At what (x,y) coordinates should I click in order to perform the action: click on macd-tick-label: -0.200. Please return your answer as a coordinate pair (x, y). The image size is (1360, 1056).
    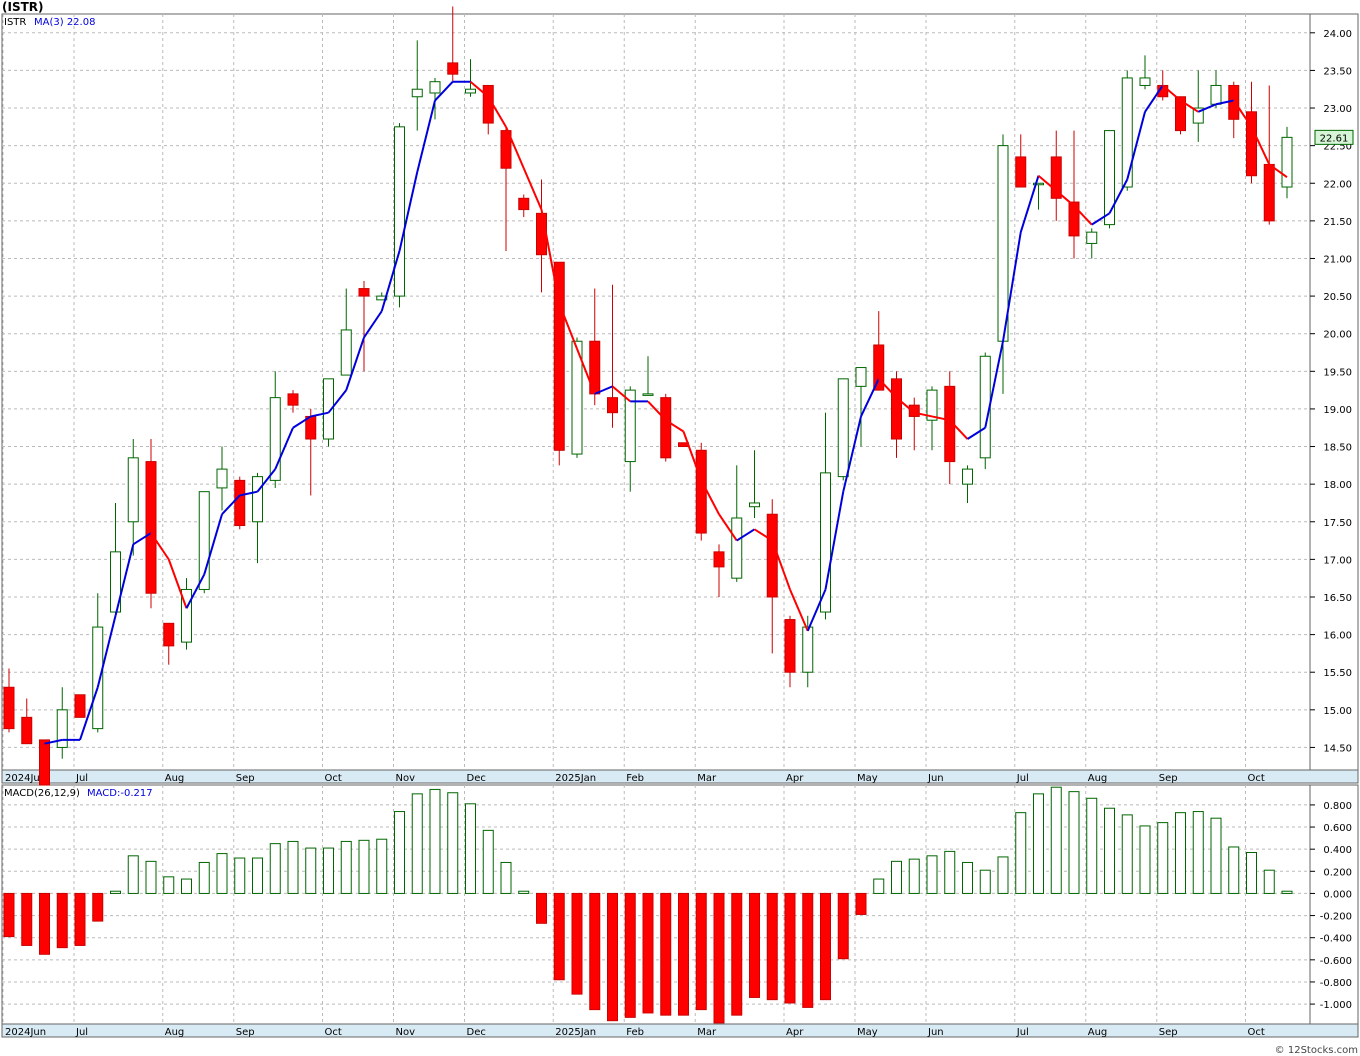
    Looking at the image, I should click on (1336, 917).